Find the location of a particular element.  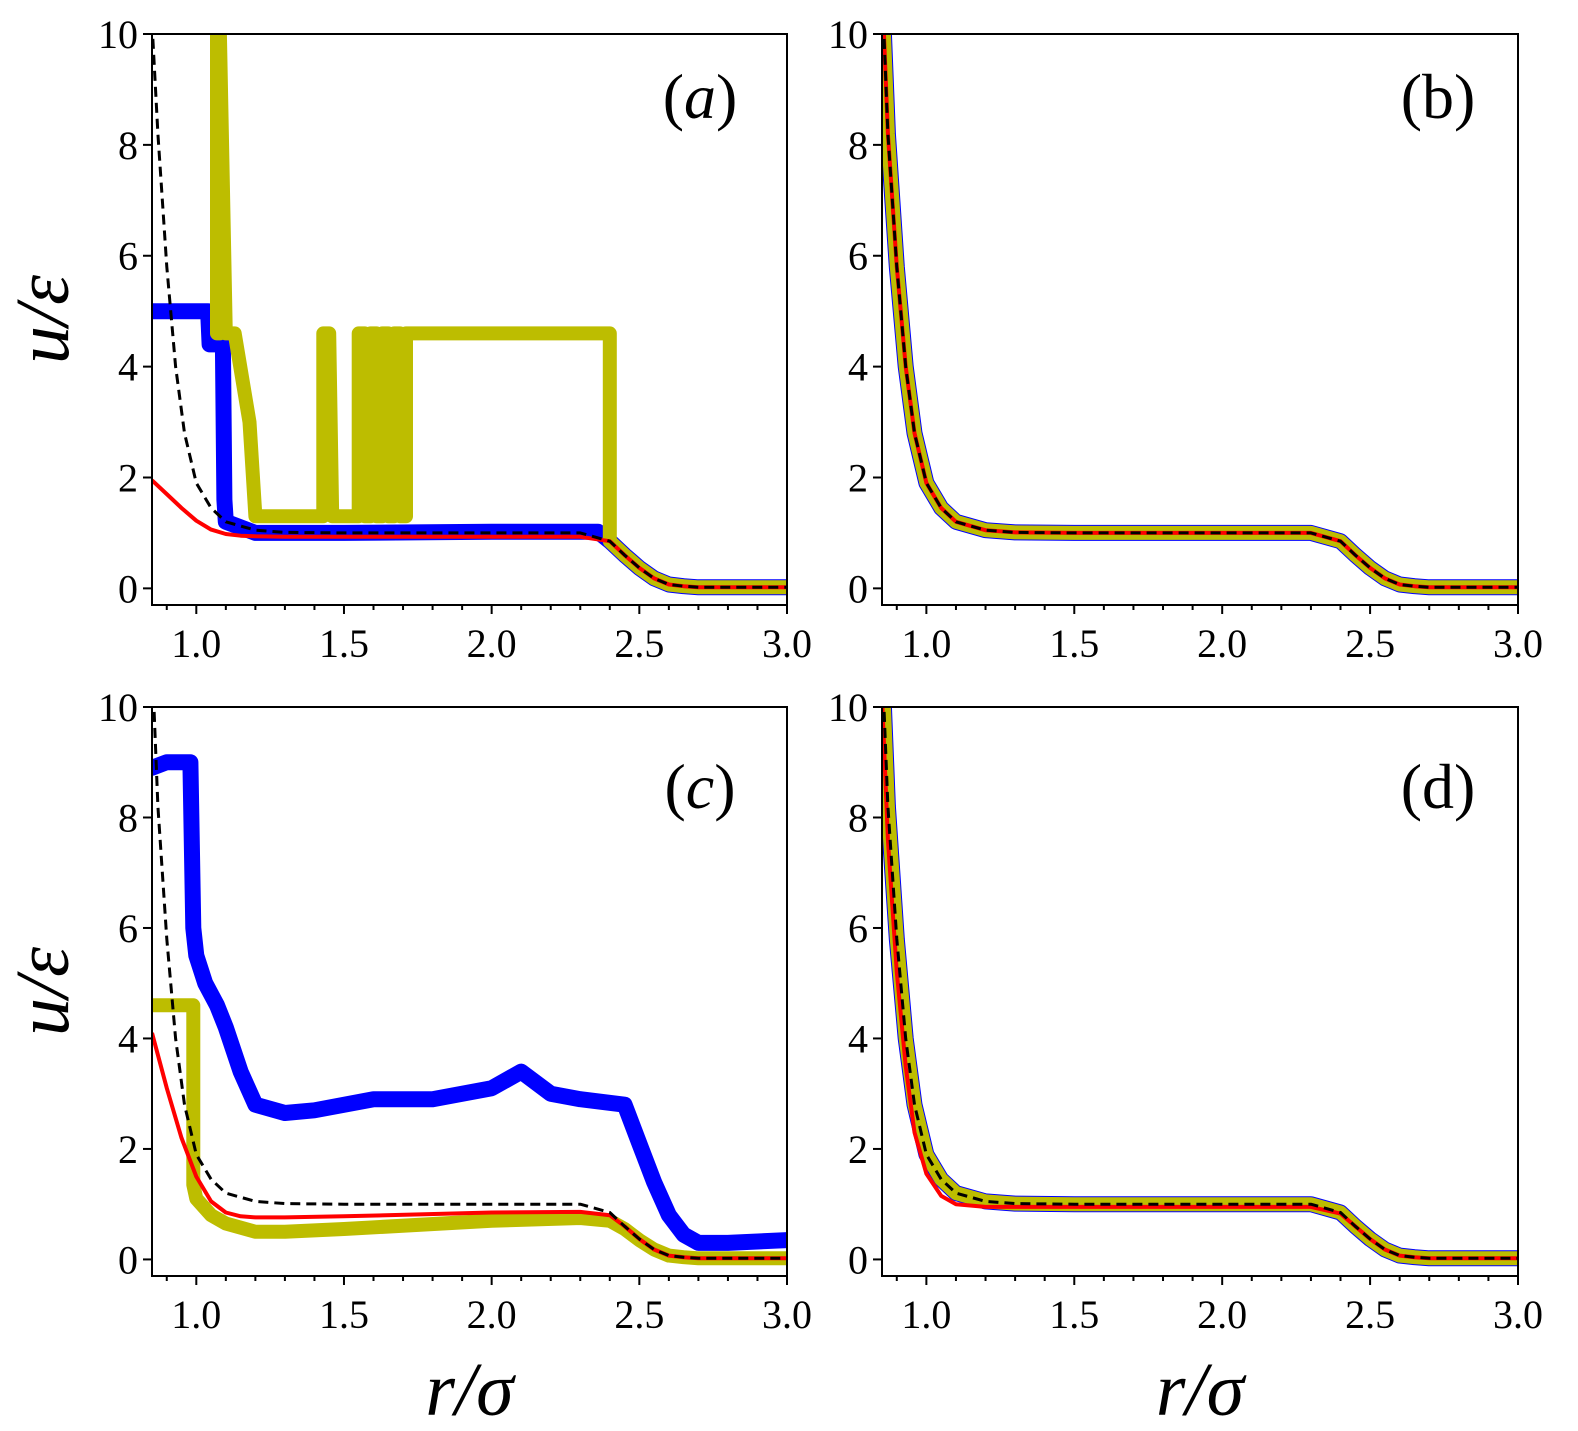

panel-label-part: a is located at coordinates (700, 96).